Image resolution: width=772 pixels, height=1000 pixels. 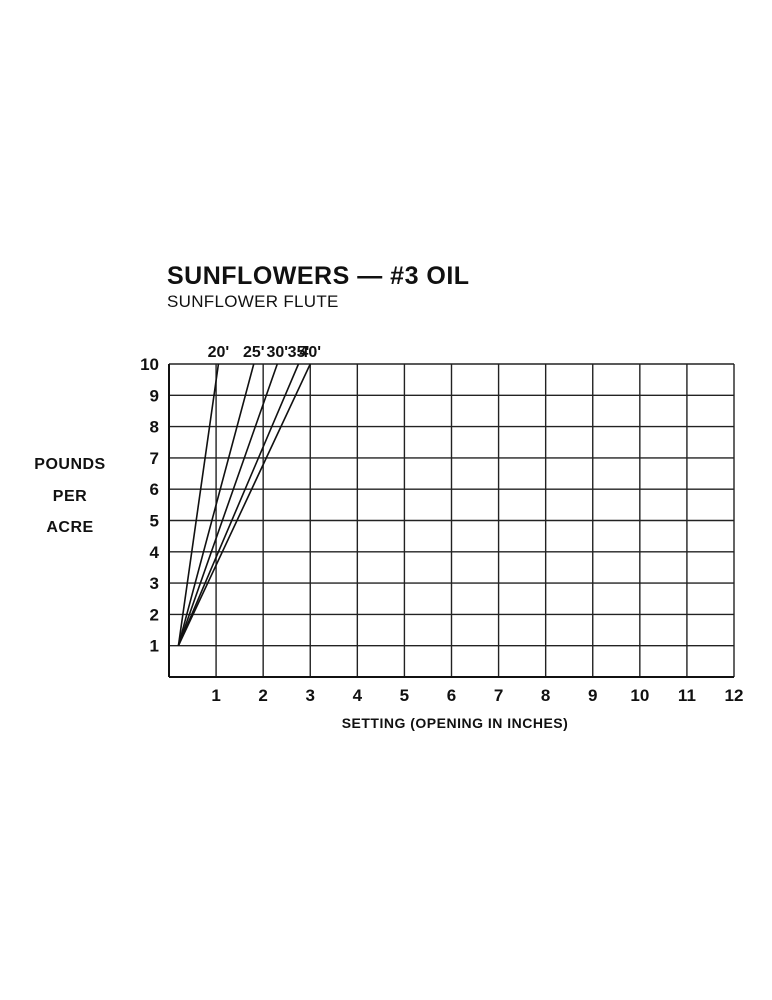 I want to click on y-tick-label-8: 8, so click(x=154, y=427).